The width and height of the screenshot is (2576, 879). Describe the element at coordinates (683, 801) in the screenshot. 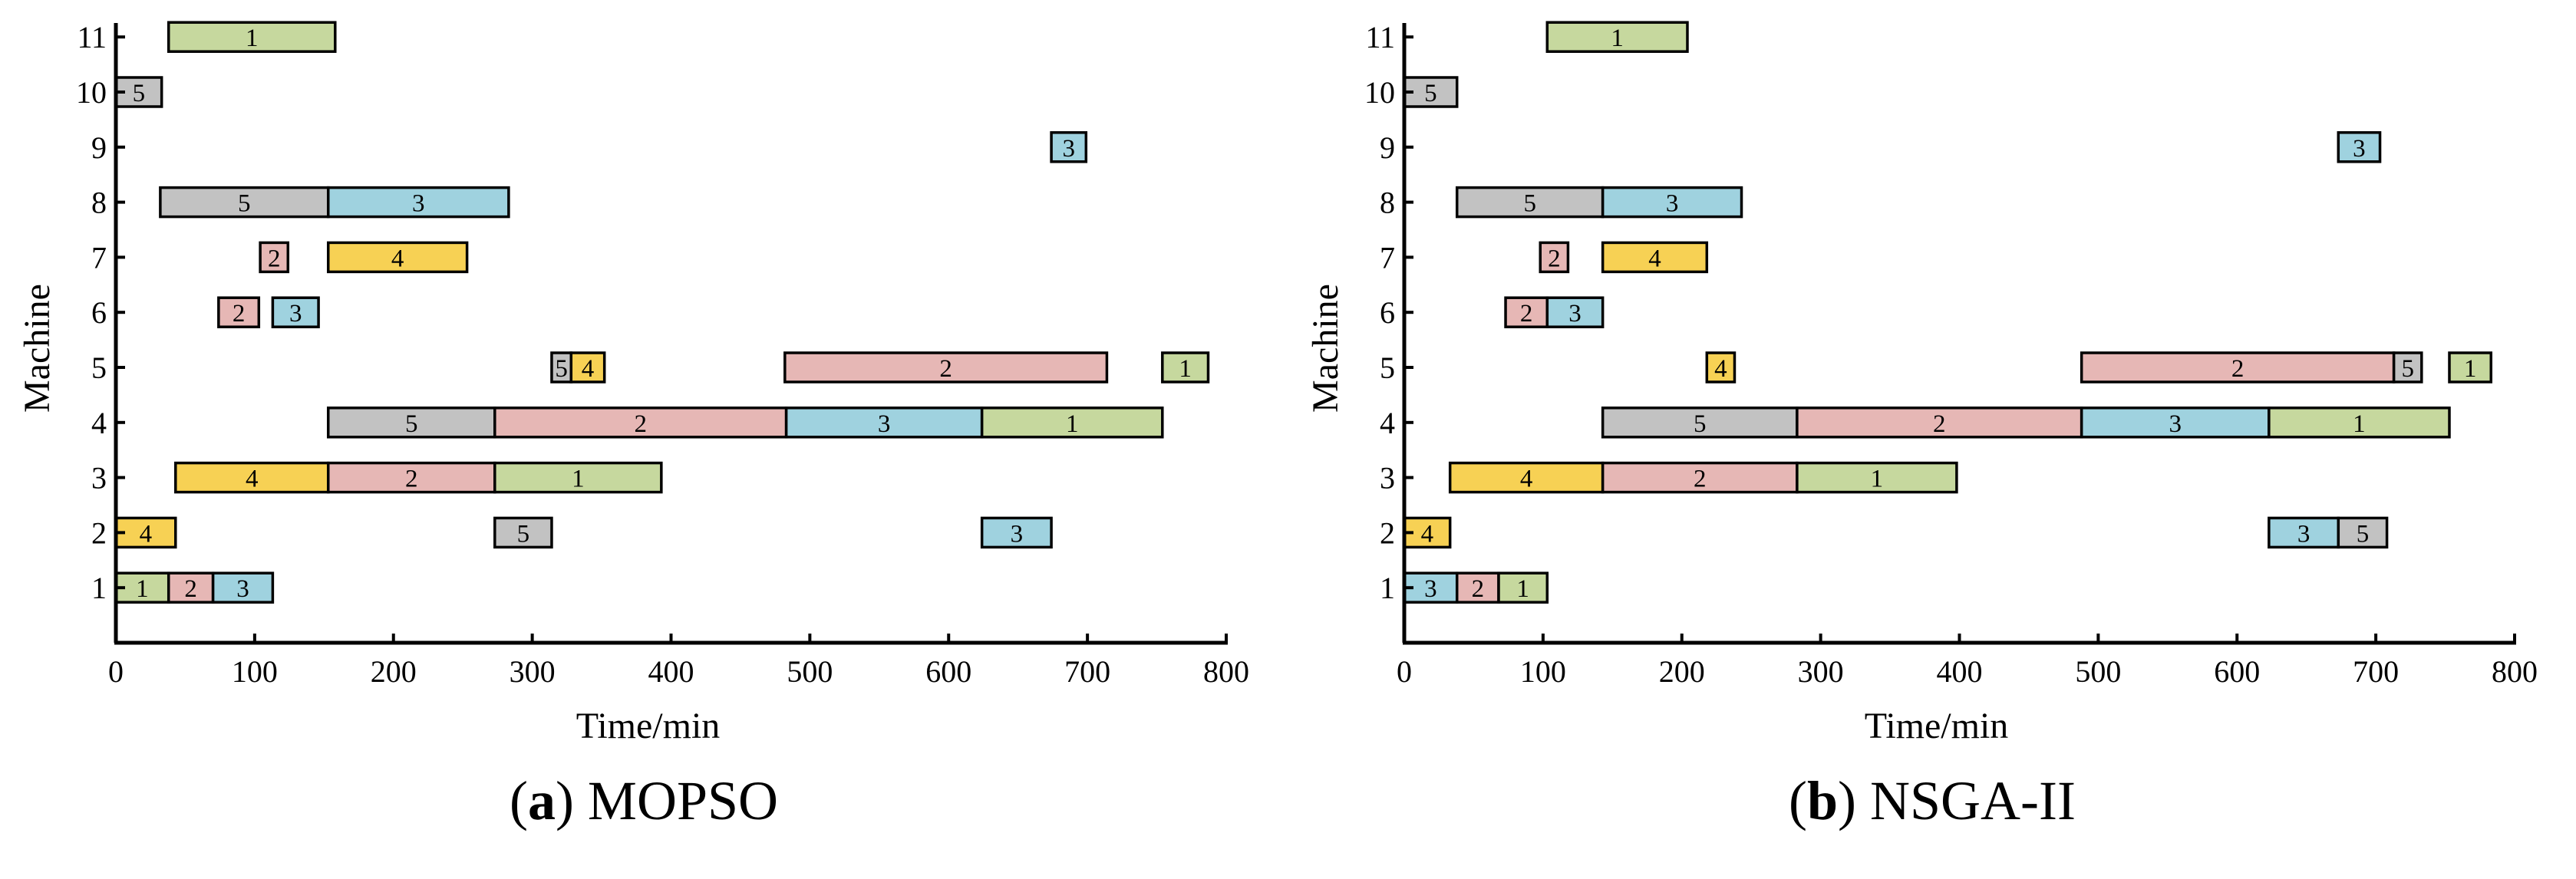

I see `caption-text: MOPSO` at that location.